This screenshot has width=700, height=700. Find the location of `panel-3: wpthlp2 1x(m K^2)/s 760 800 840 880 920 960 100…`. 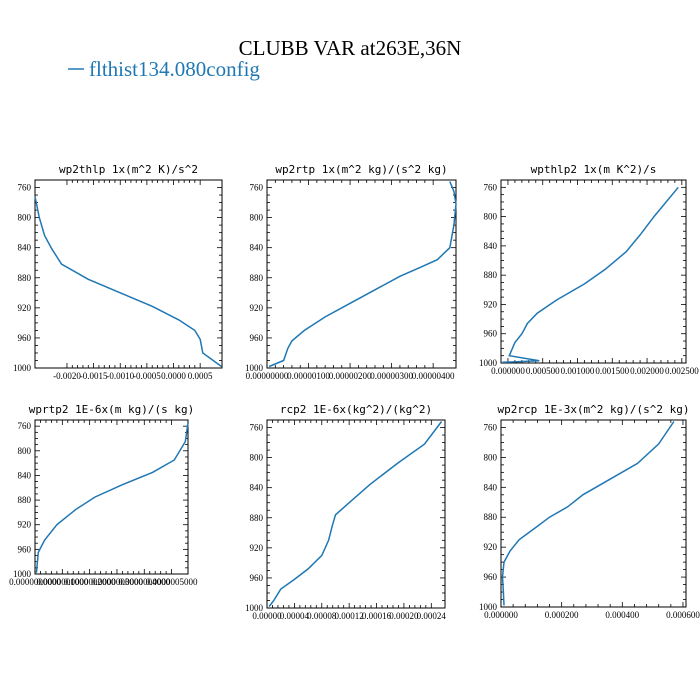

panel-3: wpthlp2 1x(m K^2)/s 760 800 840 880 920 960 100… is located at coordinates (589, 269).